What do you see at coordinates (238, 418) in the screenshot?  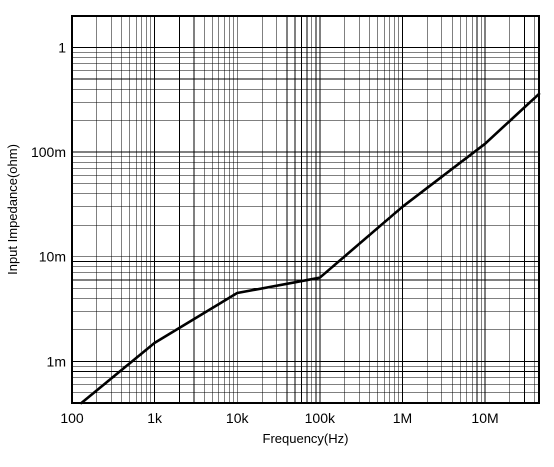 I see `x-tick-label: 10k` at bounding box center [238, 418].